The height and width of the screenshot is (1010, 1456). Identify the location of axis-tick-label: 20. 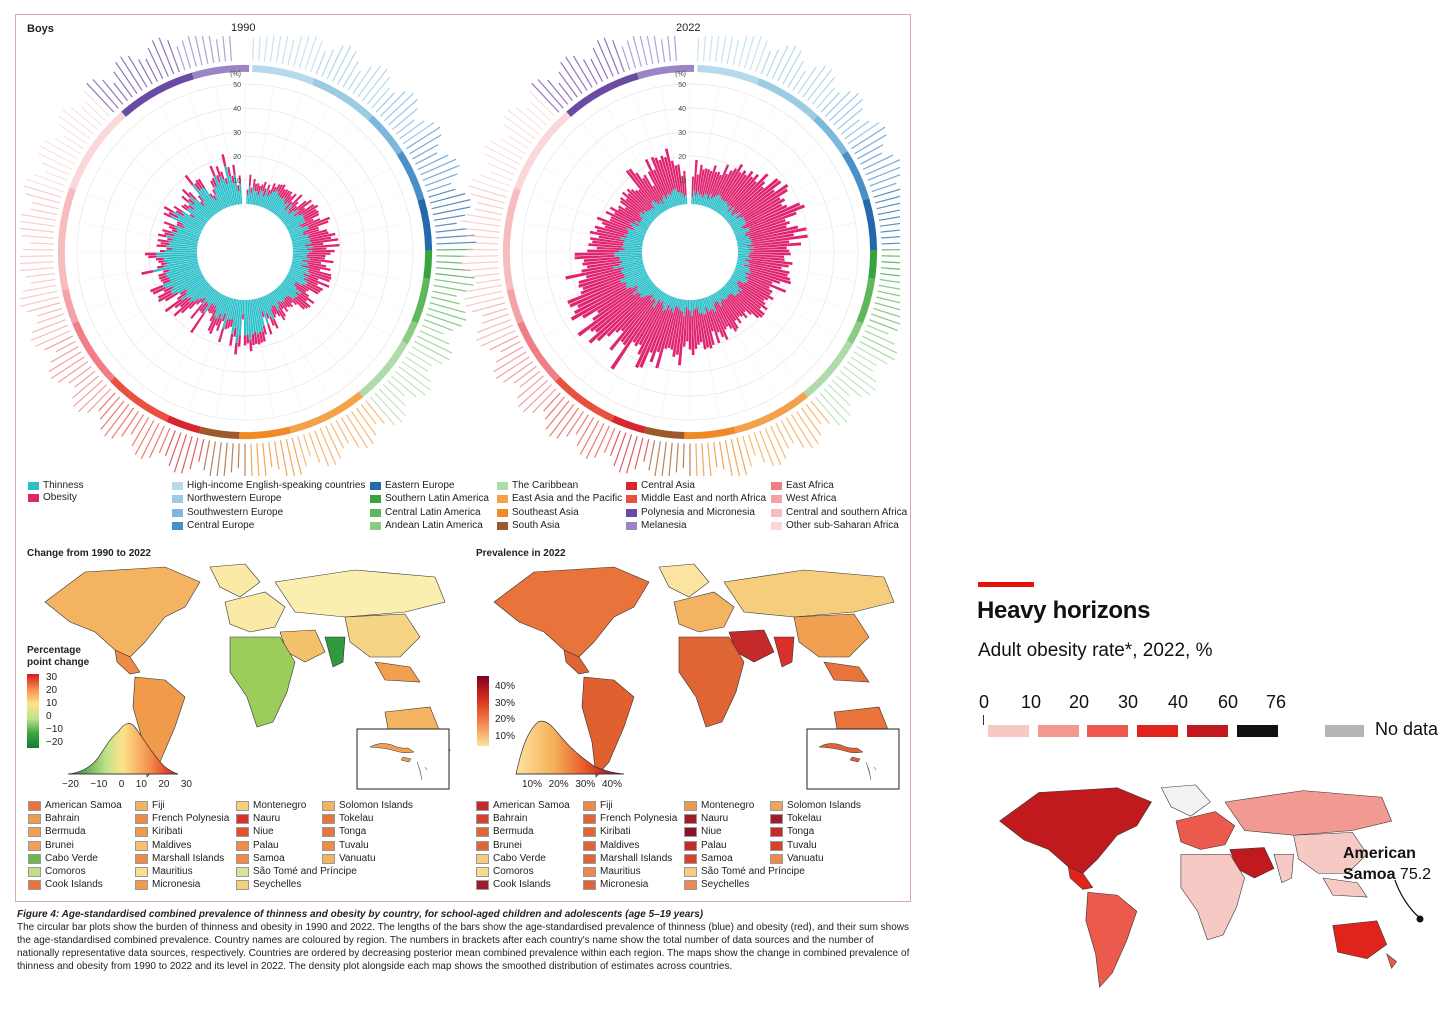
(682, 157).